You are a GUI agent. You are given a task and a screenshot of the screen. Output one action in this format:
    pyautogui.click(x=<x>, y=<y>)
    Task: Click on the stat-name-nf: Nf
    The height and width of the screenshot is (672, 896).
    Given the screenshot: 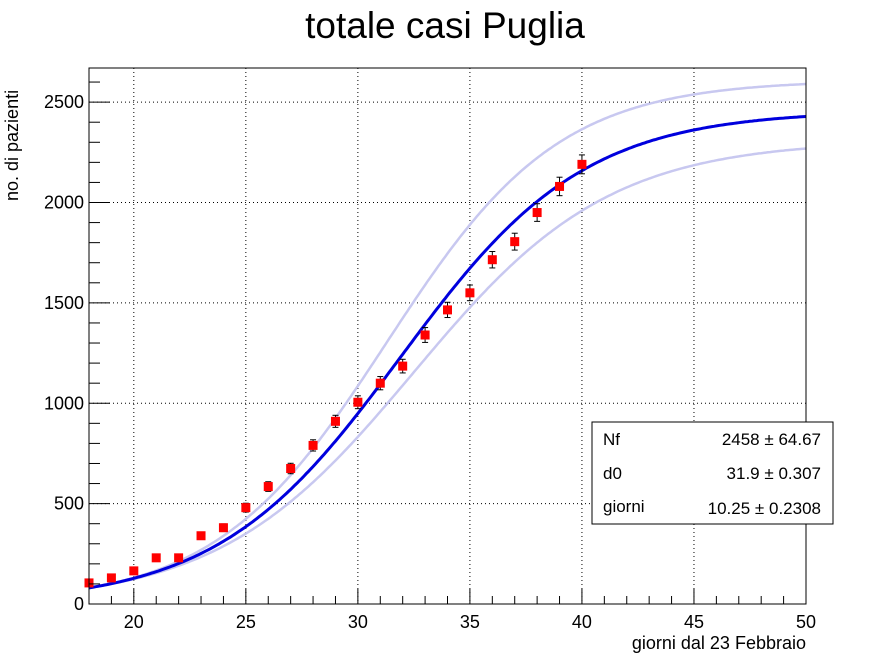 What is the action you would take?
    pyautogui.click(x=611, y=439)
    